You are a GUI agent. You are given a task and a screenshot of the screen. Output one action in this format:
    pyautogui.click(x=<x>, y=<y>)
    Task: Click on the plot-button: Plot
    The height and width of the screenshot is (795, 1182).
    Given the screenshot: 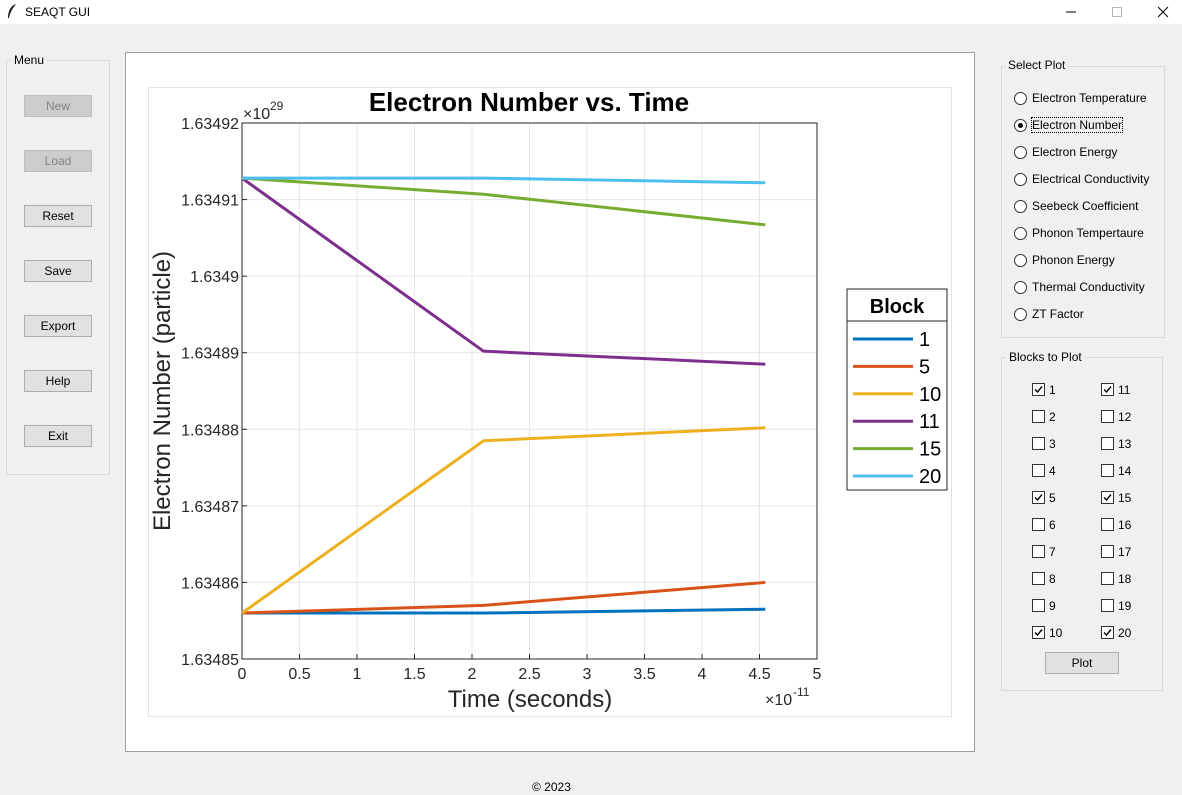 What is the action you would take?
    pyautogui.click(x=1082, y=663)
    